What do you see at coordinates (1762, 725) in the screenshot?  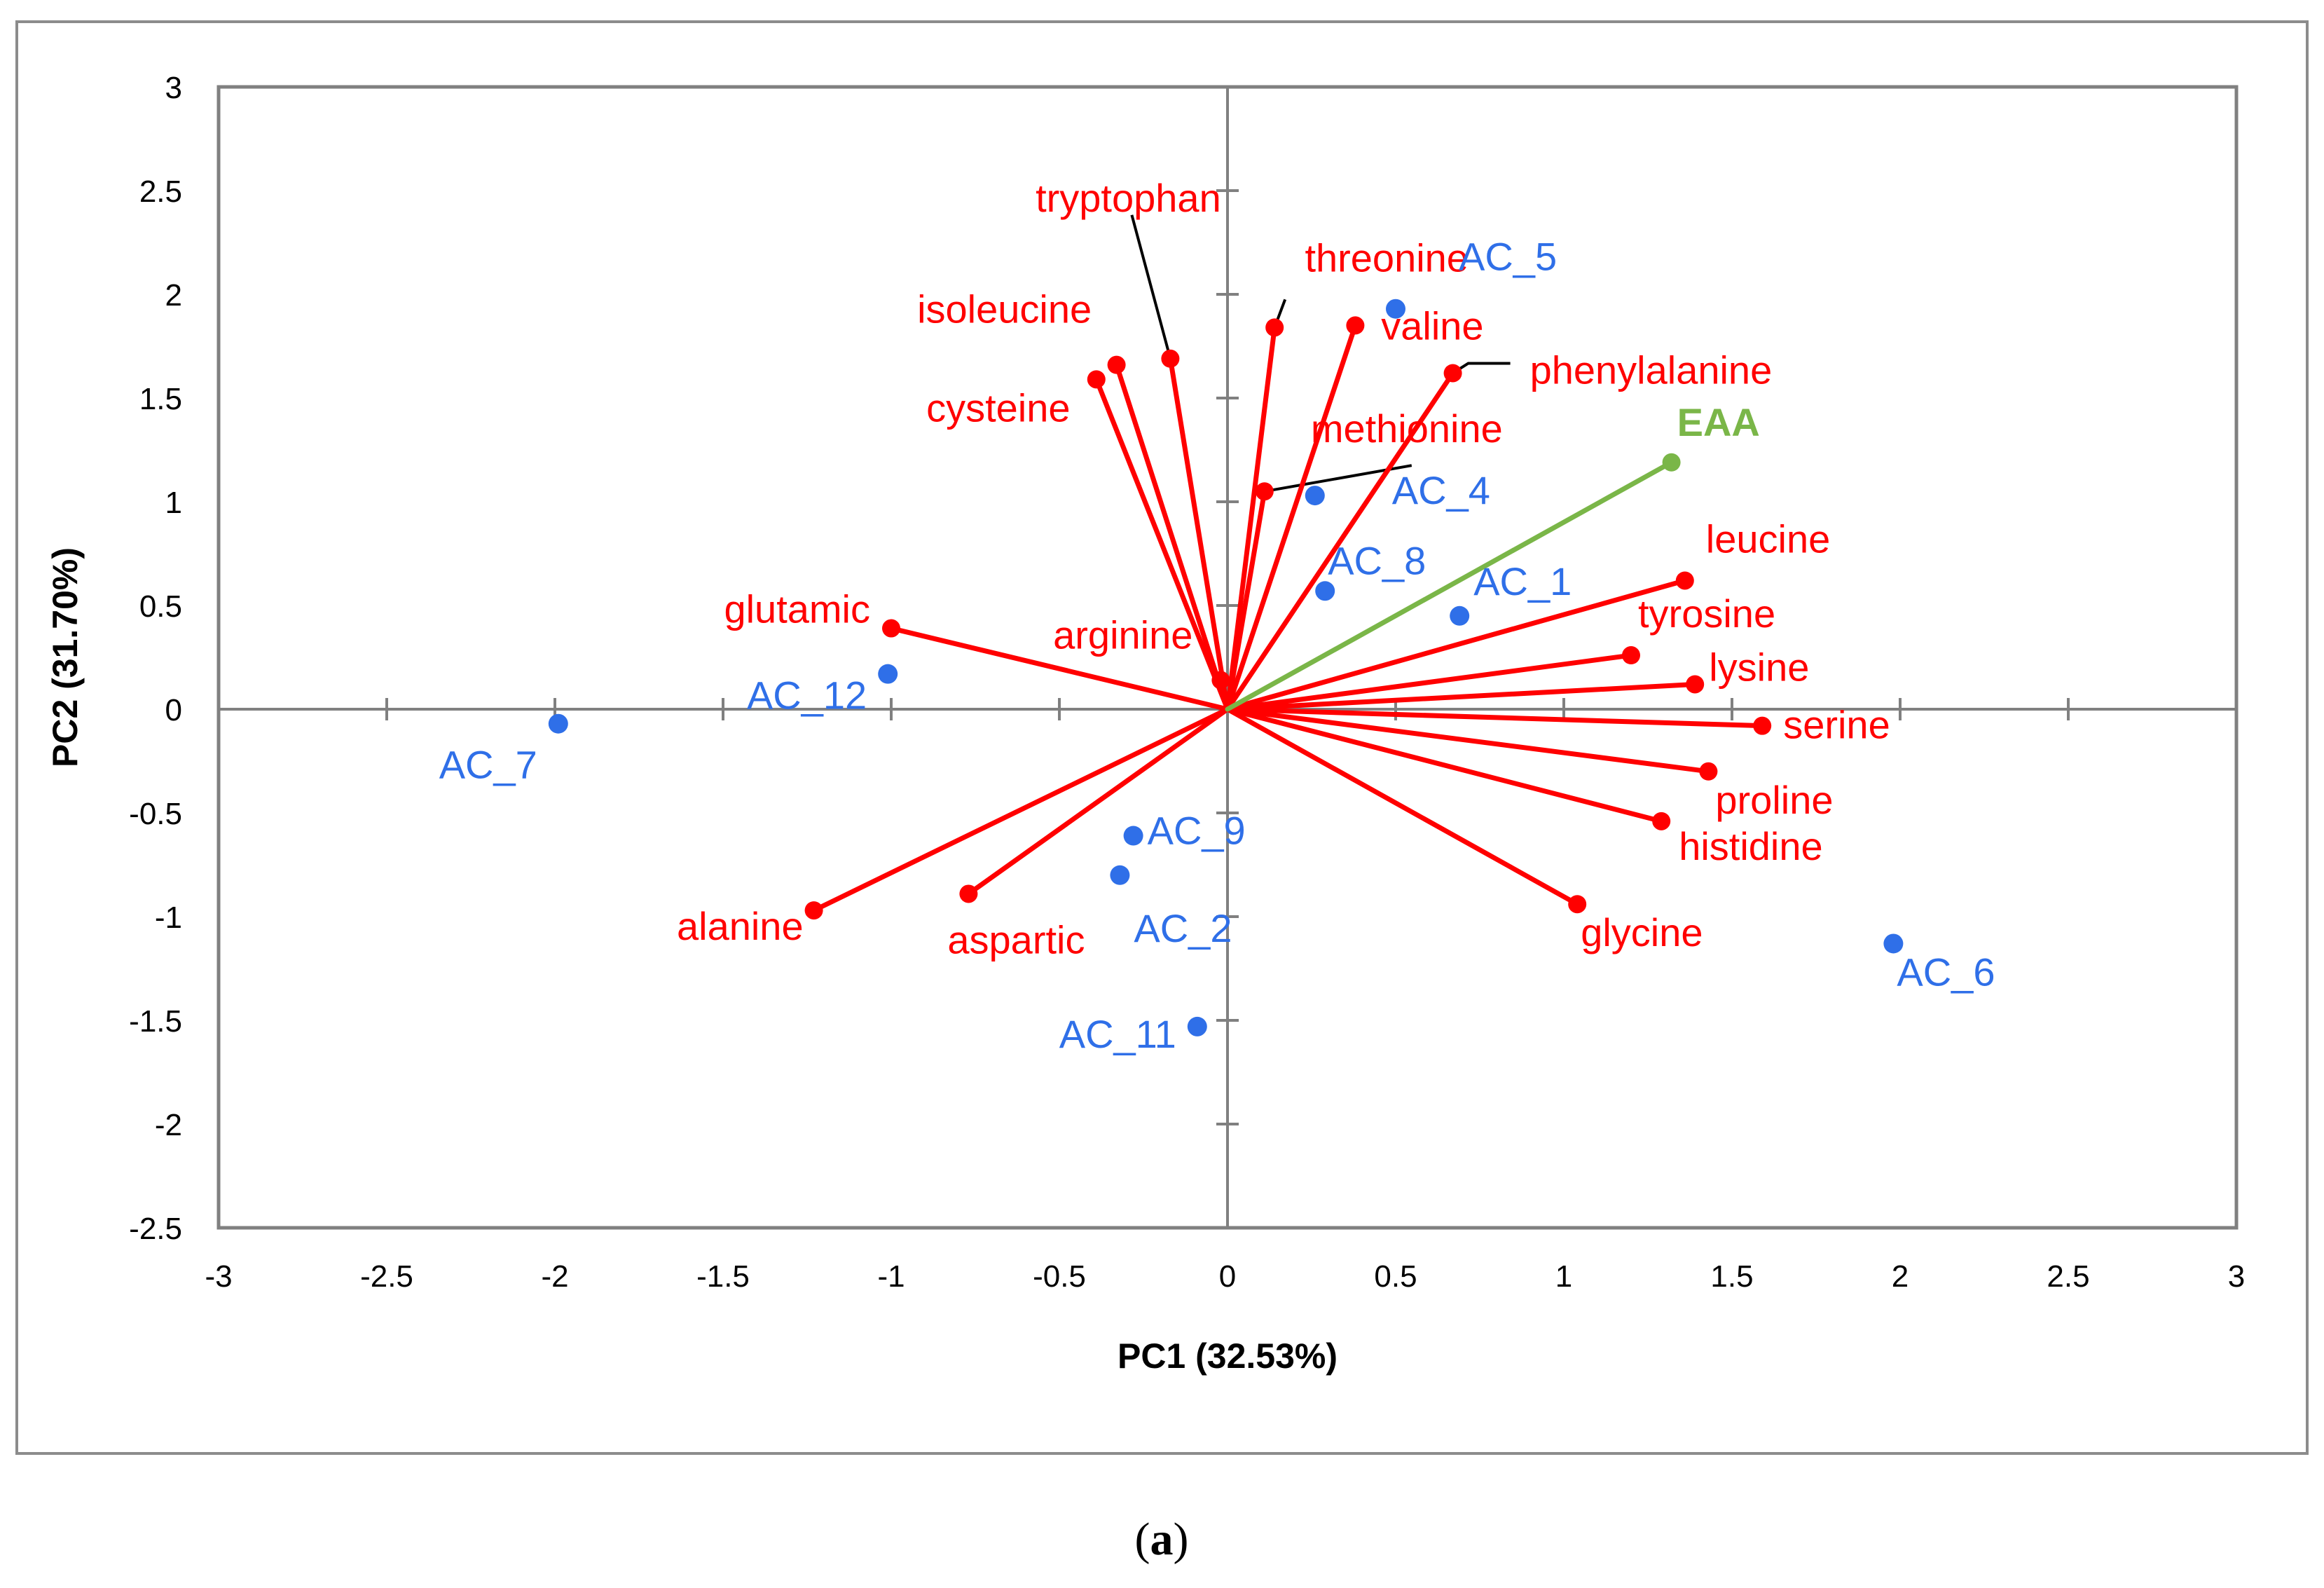 I see `vector-tip-serine` at bounding box center [1762, 725].